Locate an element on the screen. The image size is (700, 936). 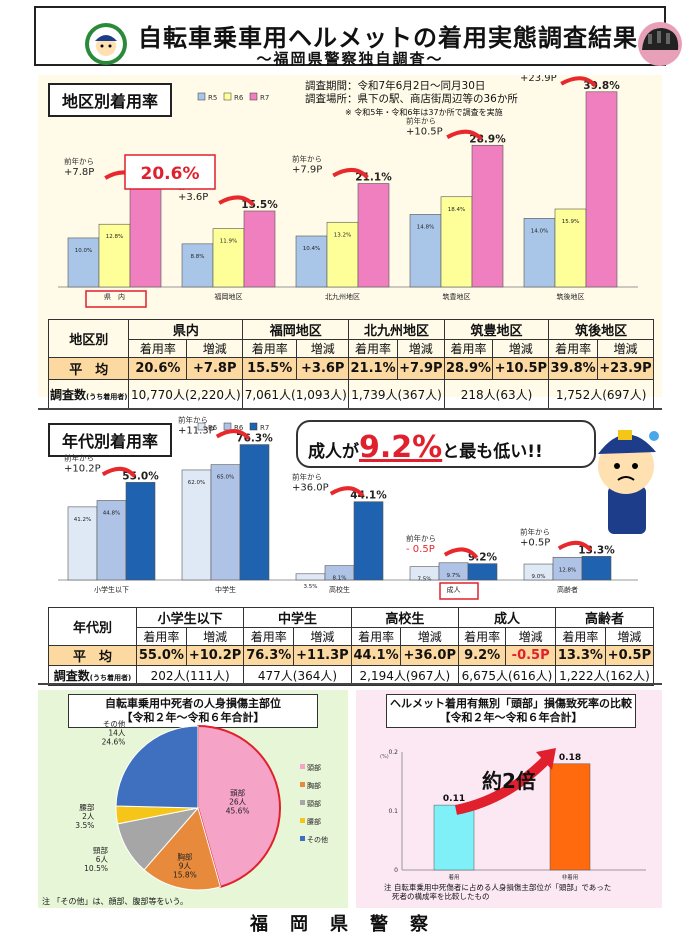
table-group-header: 高校生 is located at coordinates (404, 617).